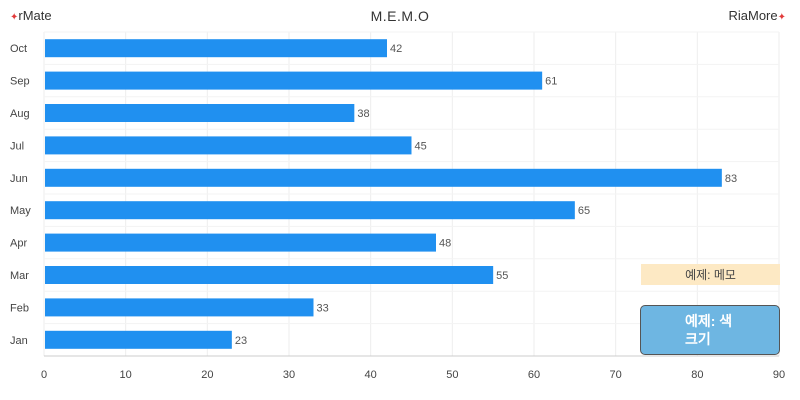  What do you see at coordinates (20, 114) in the screenshot?
I see `y-tick-label-aug: Aug` at bounding box center [20, 114].